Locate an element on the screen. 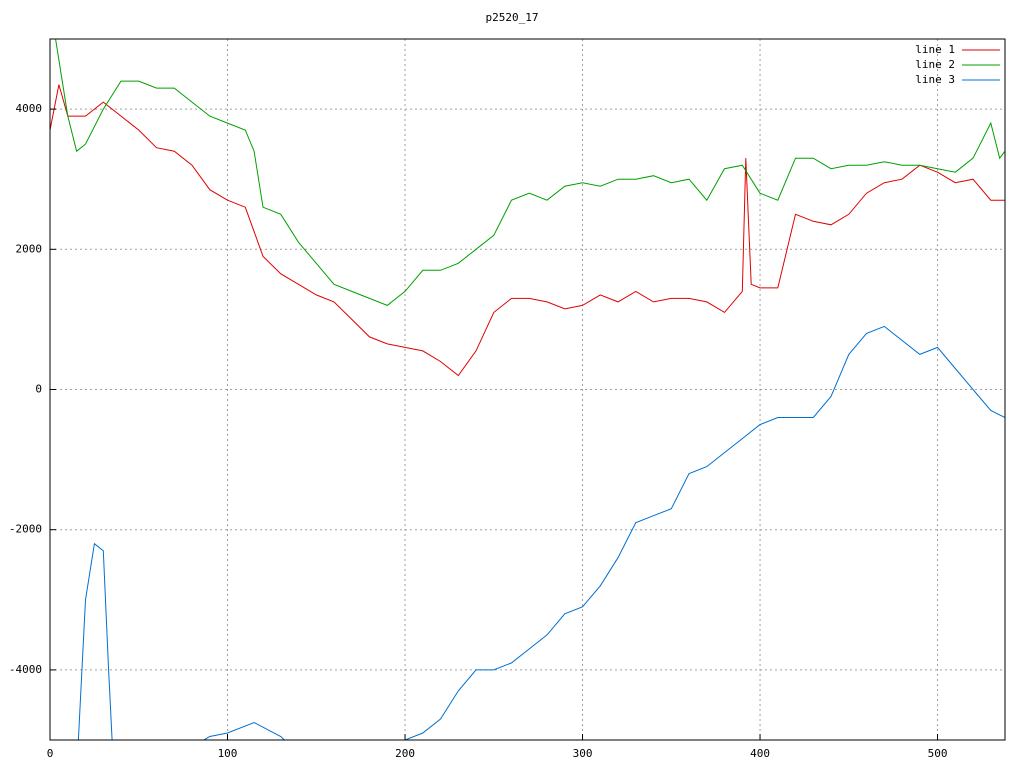  y-tick-label: 2000 is located at coordinates (29, 248).